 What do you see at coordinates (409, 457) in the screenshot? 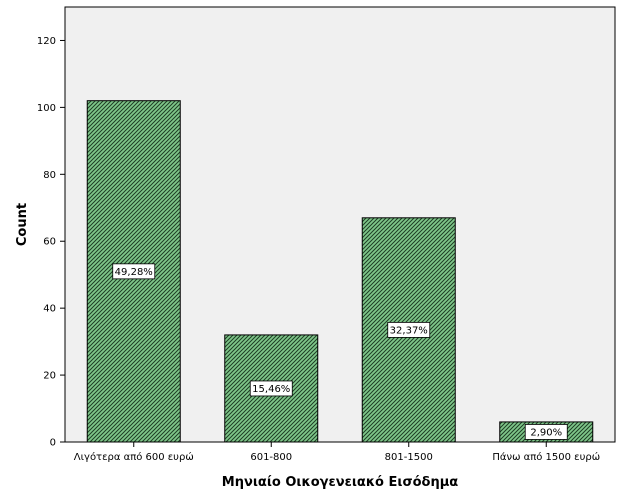
I see `x-tick-label: 801-1500` at bounding box center [409, 457].